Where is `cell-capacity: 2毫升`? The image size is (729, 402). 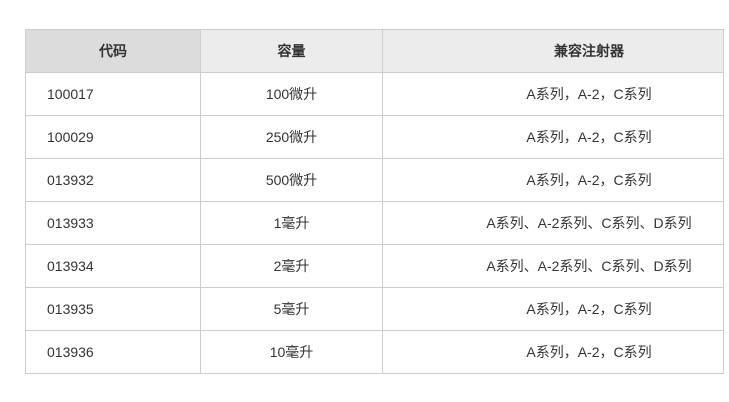 cell-capacity: 2毫升 is located at coordinates (291, 266).